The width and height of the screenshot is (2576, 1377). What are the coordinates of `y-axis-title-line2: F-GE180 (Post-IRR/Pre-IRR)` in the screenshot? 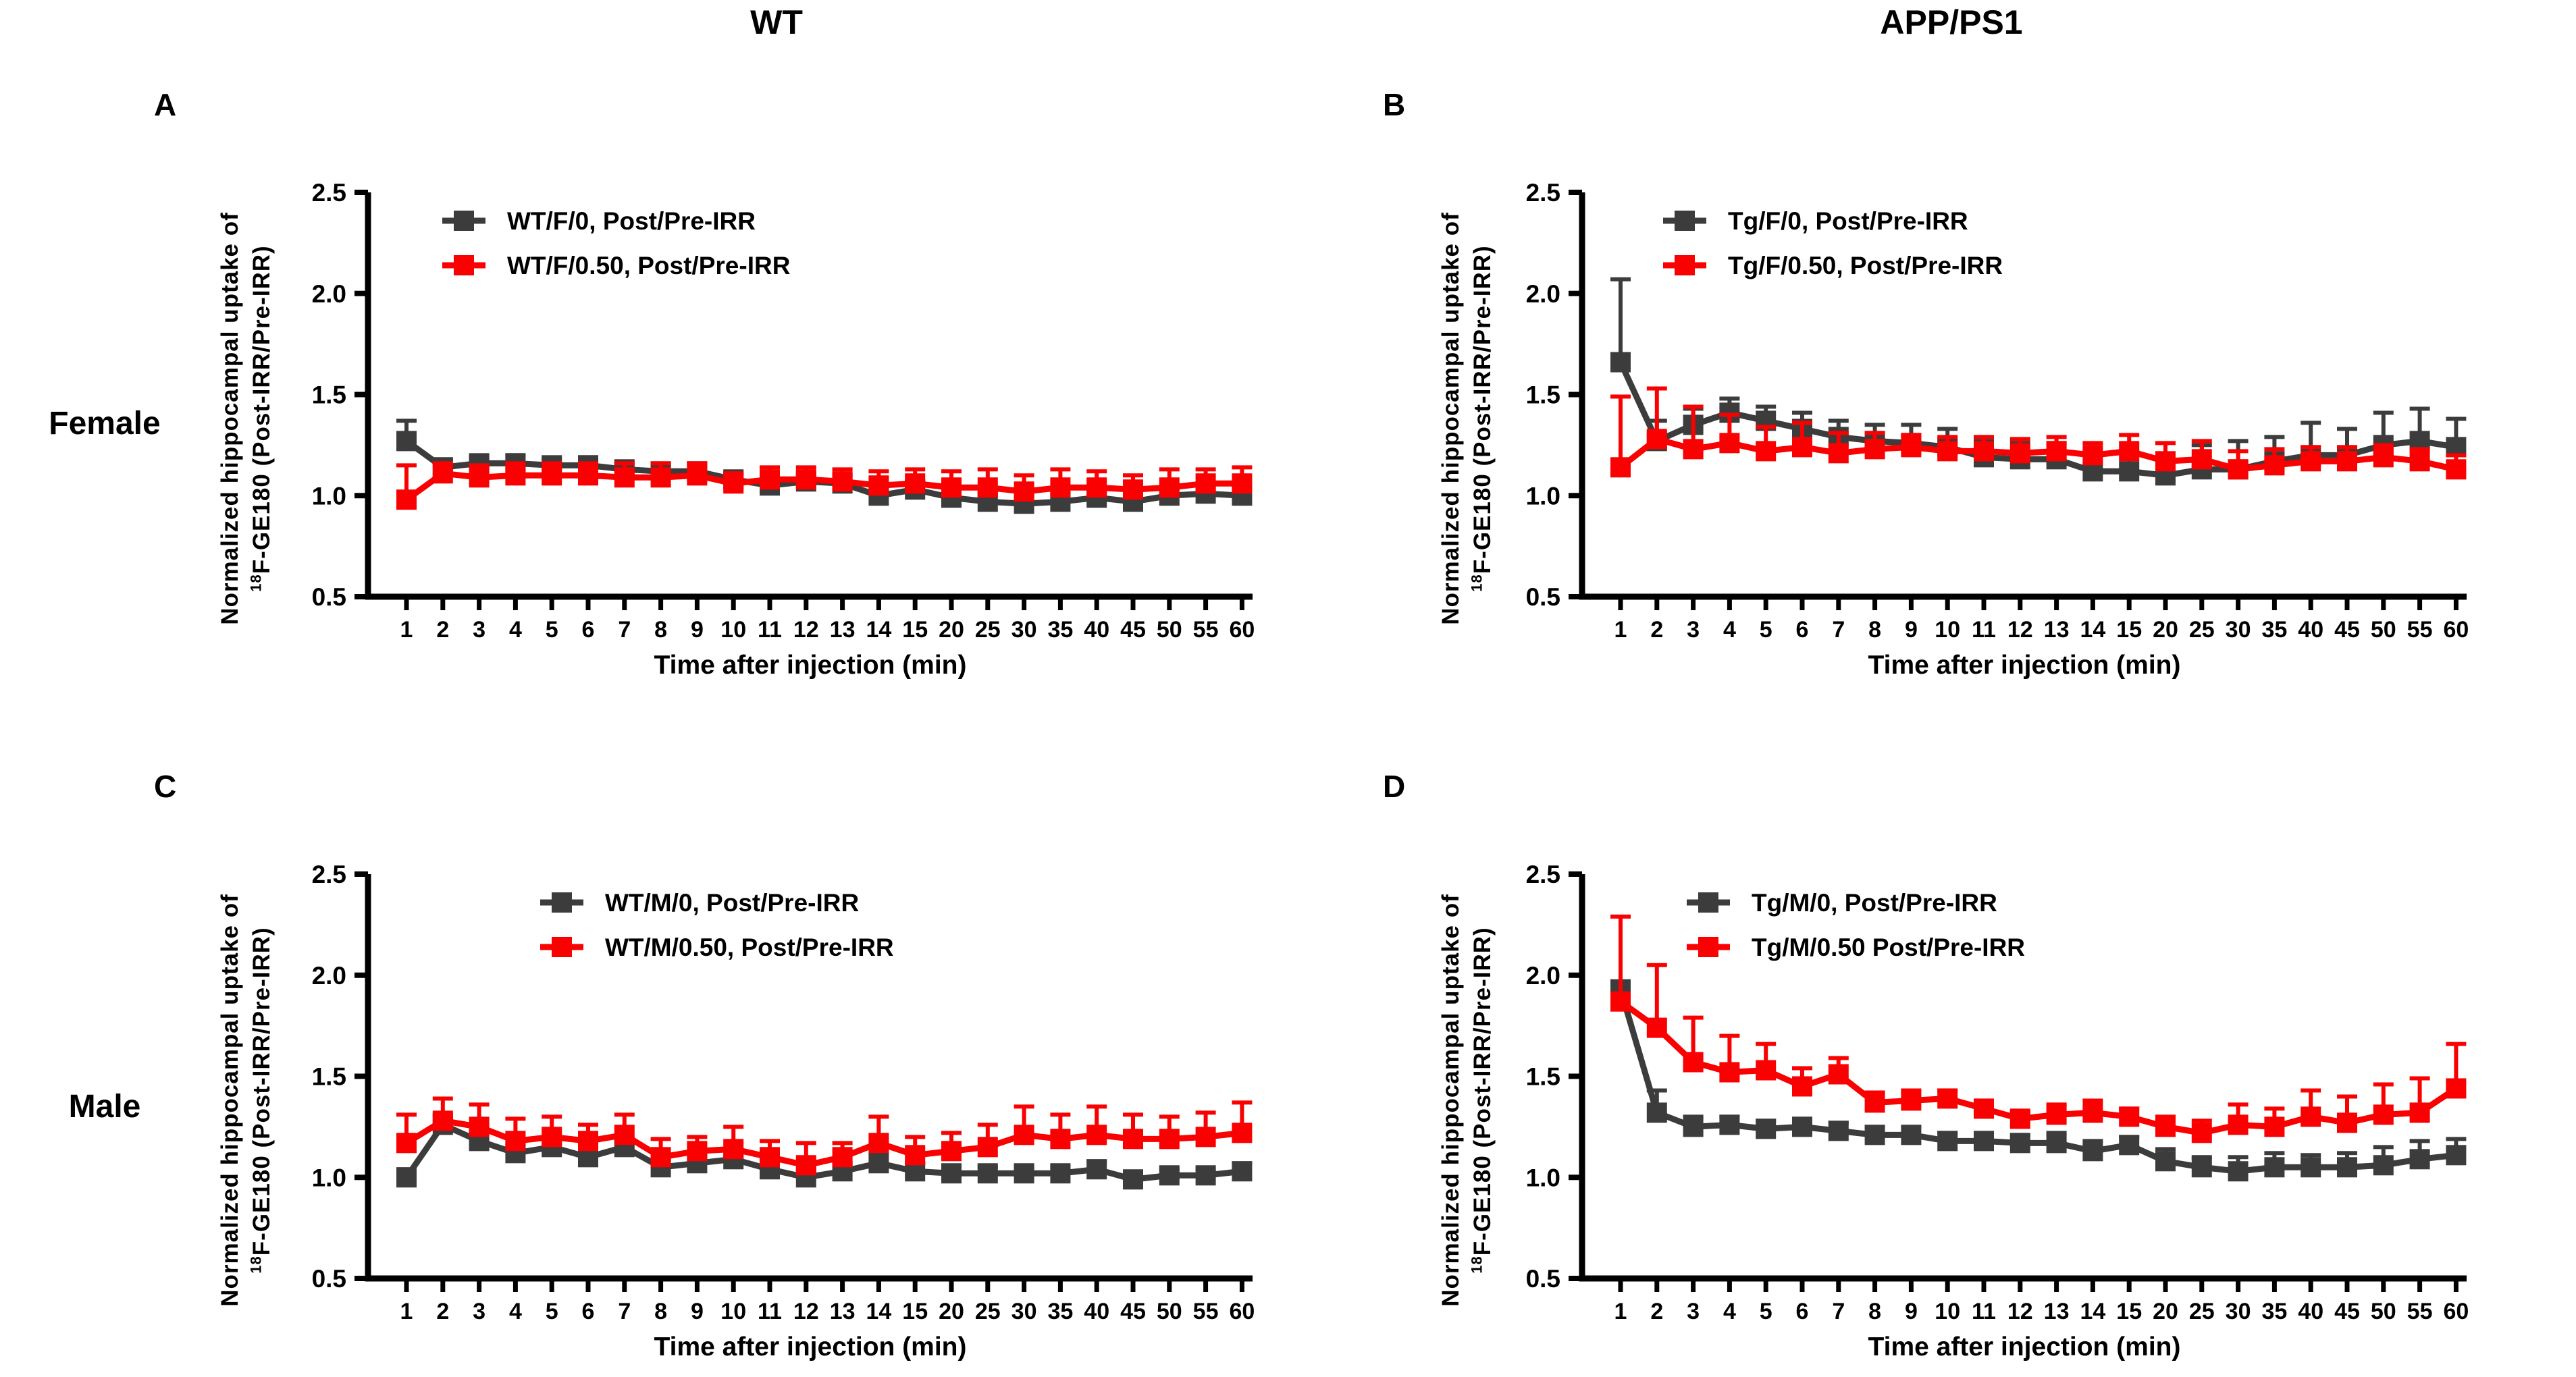 It's located at (1483, 1091).